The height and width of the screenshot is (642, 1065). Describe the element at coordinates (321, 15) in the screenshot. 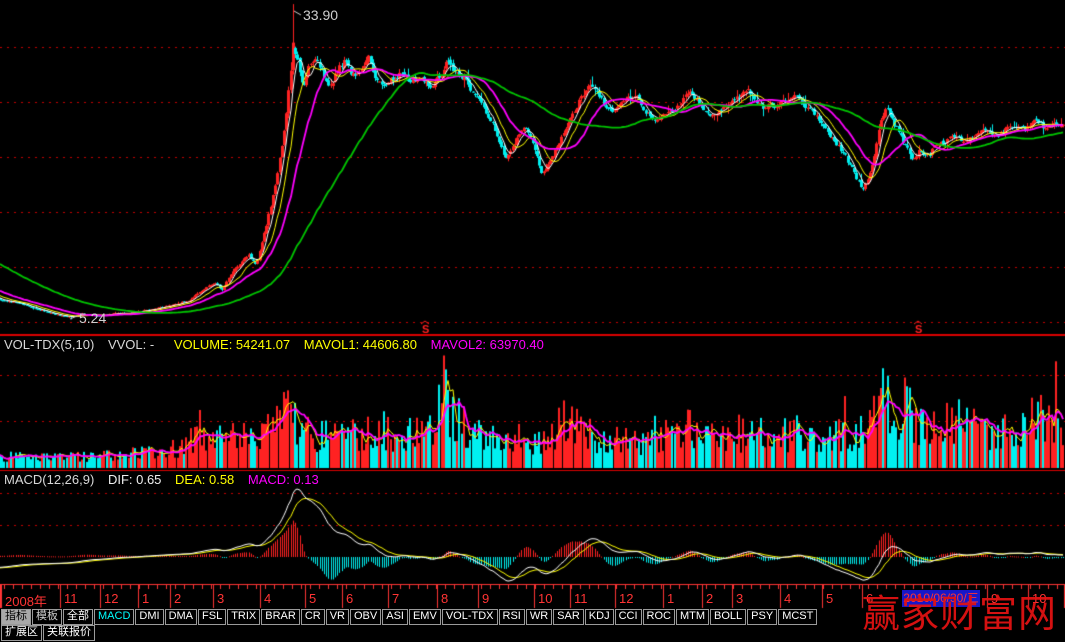

I see `price-high-label: 33.90` at that location.